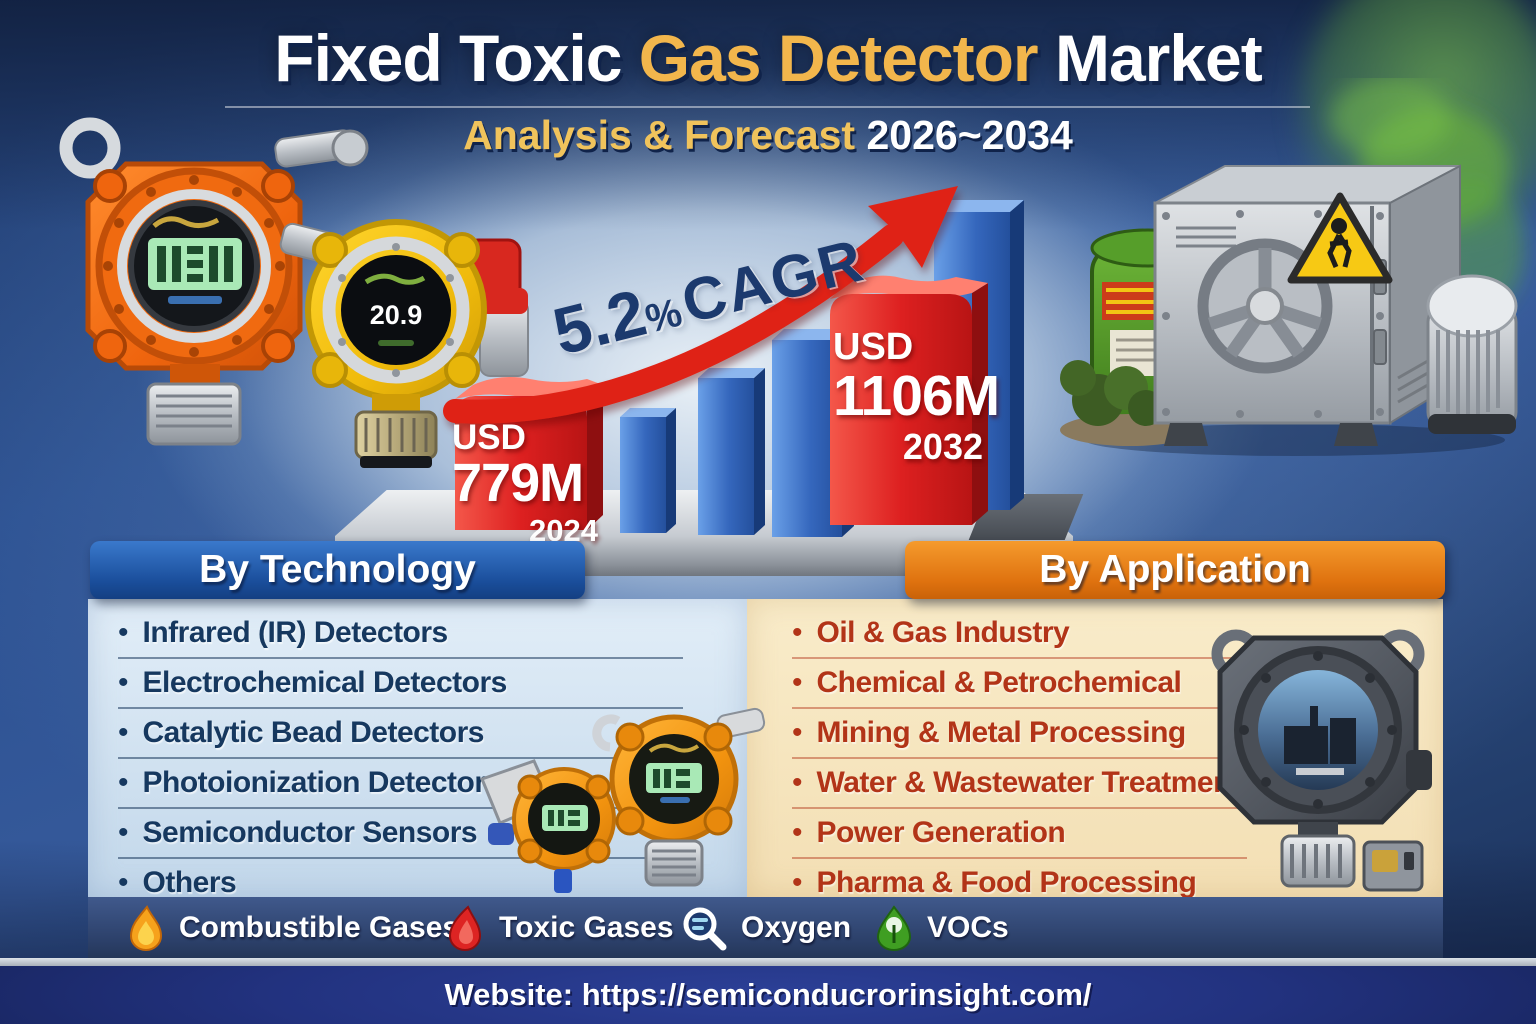 The width and height of the screenshot is (1536, 1024). I want to click on legend-item-combustible: Combustible Gases, so click(292, 927).